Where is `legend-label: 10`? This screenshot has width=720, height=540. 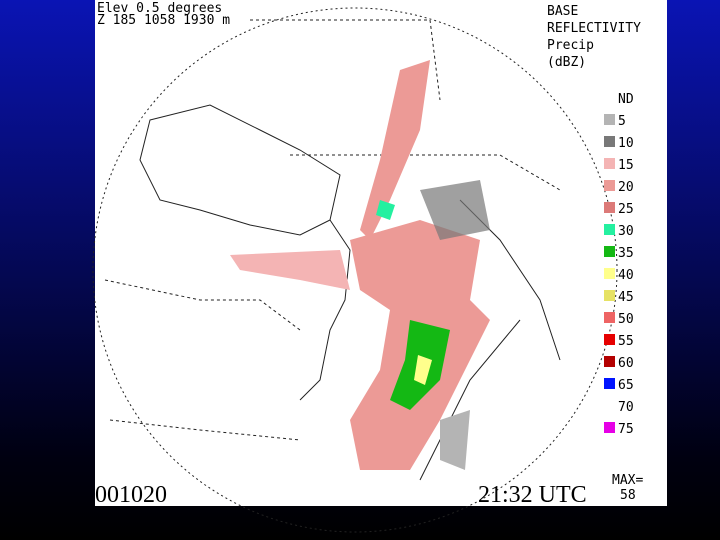
legend-label: 10 is located at coordinates (626, 143).